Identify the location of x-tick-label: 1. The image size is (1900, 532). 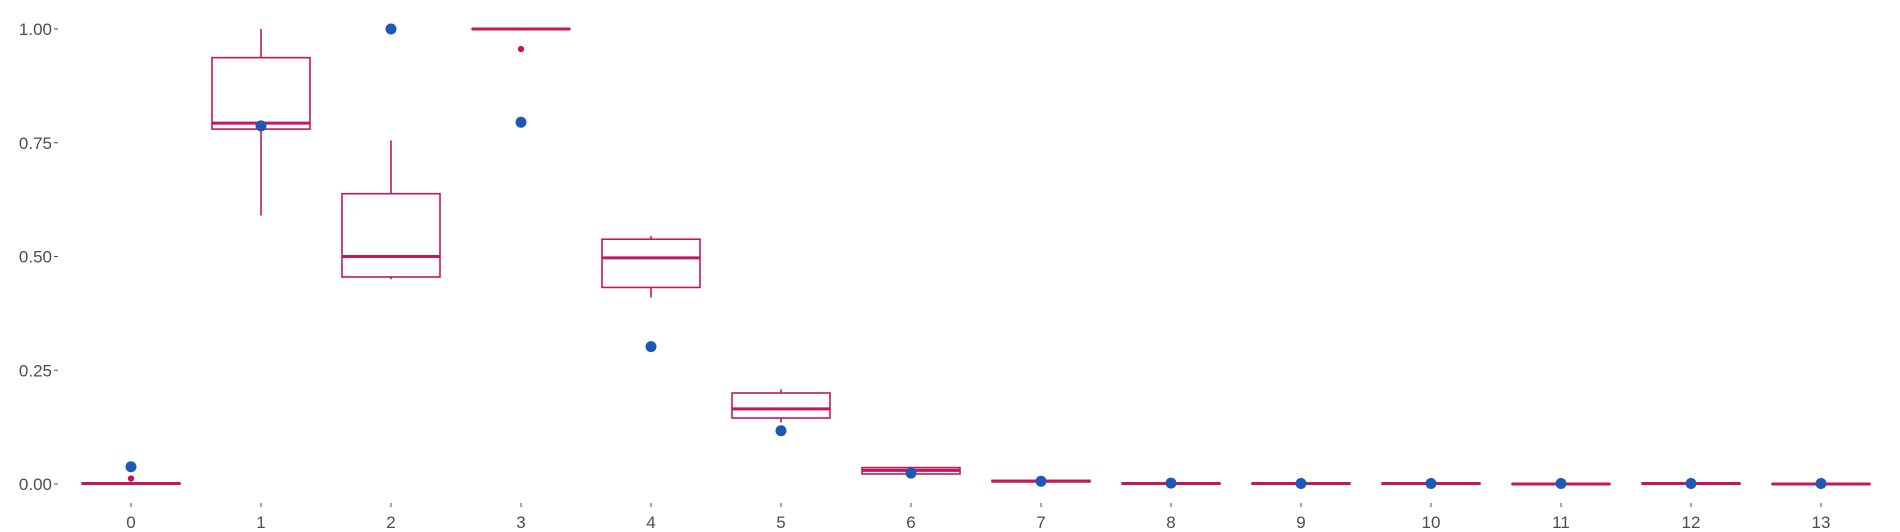
(260, 522).